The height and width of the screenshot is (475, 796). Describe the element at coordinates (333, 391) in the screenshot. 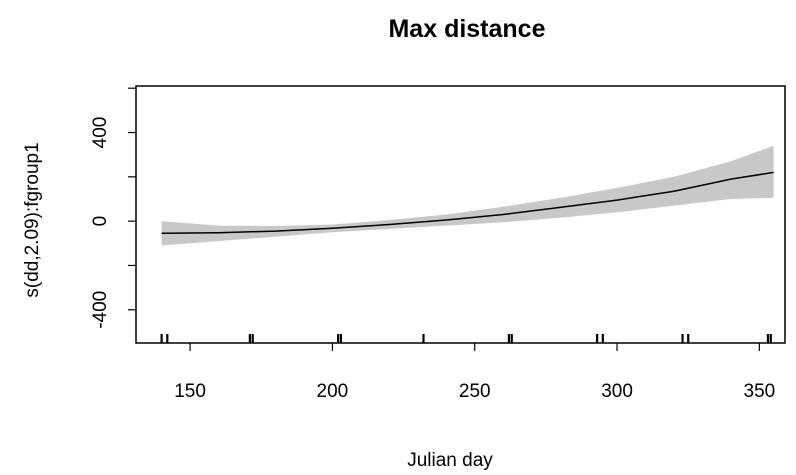

I see `x-tick-label: 200` at that location.